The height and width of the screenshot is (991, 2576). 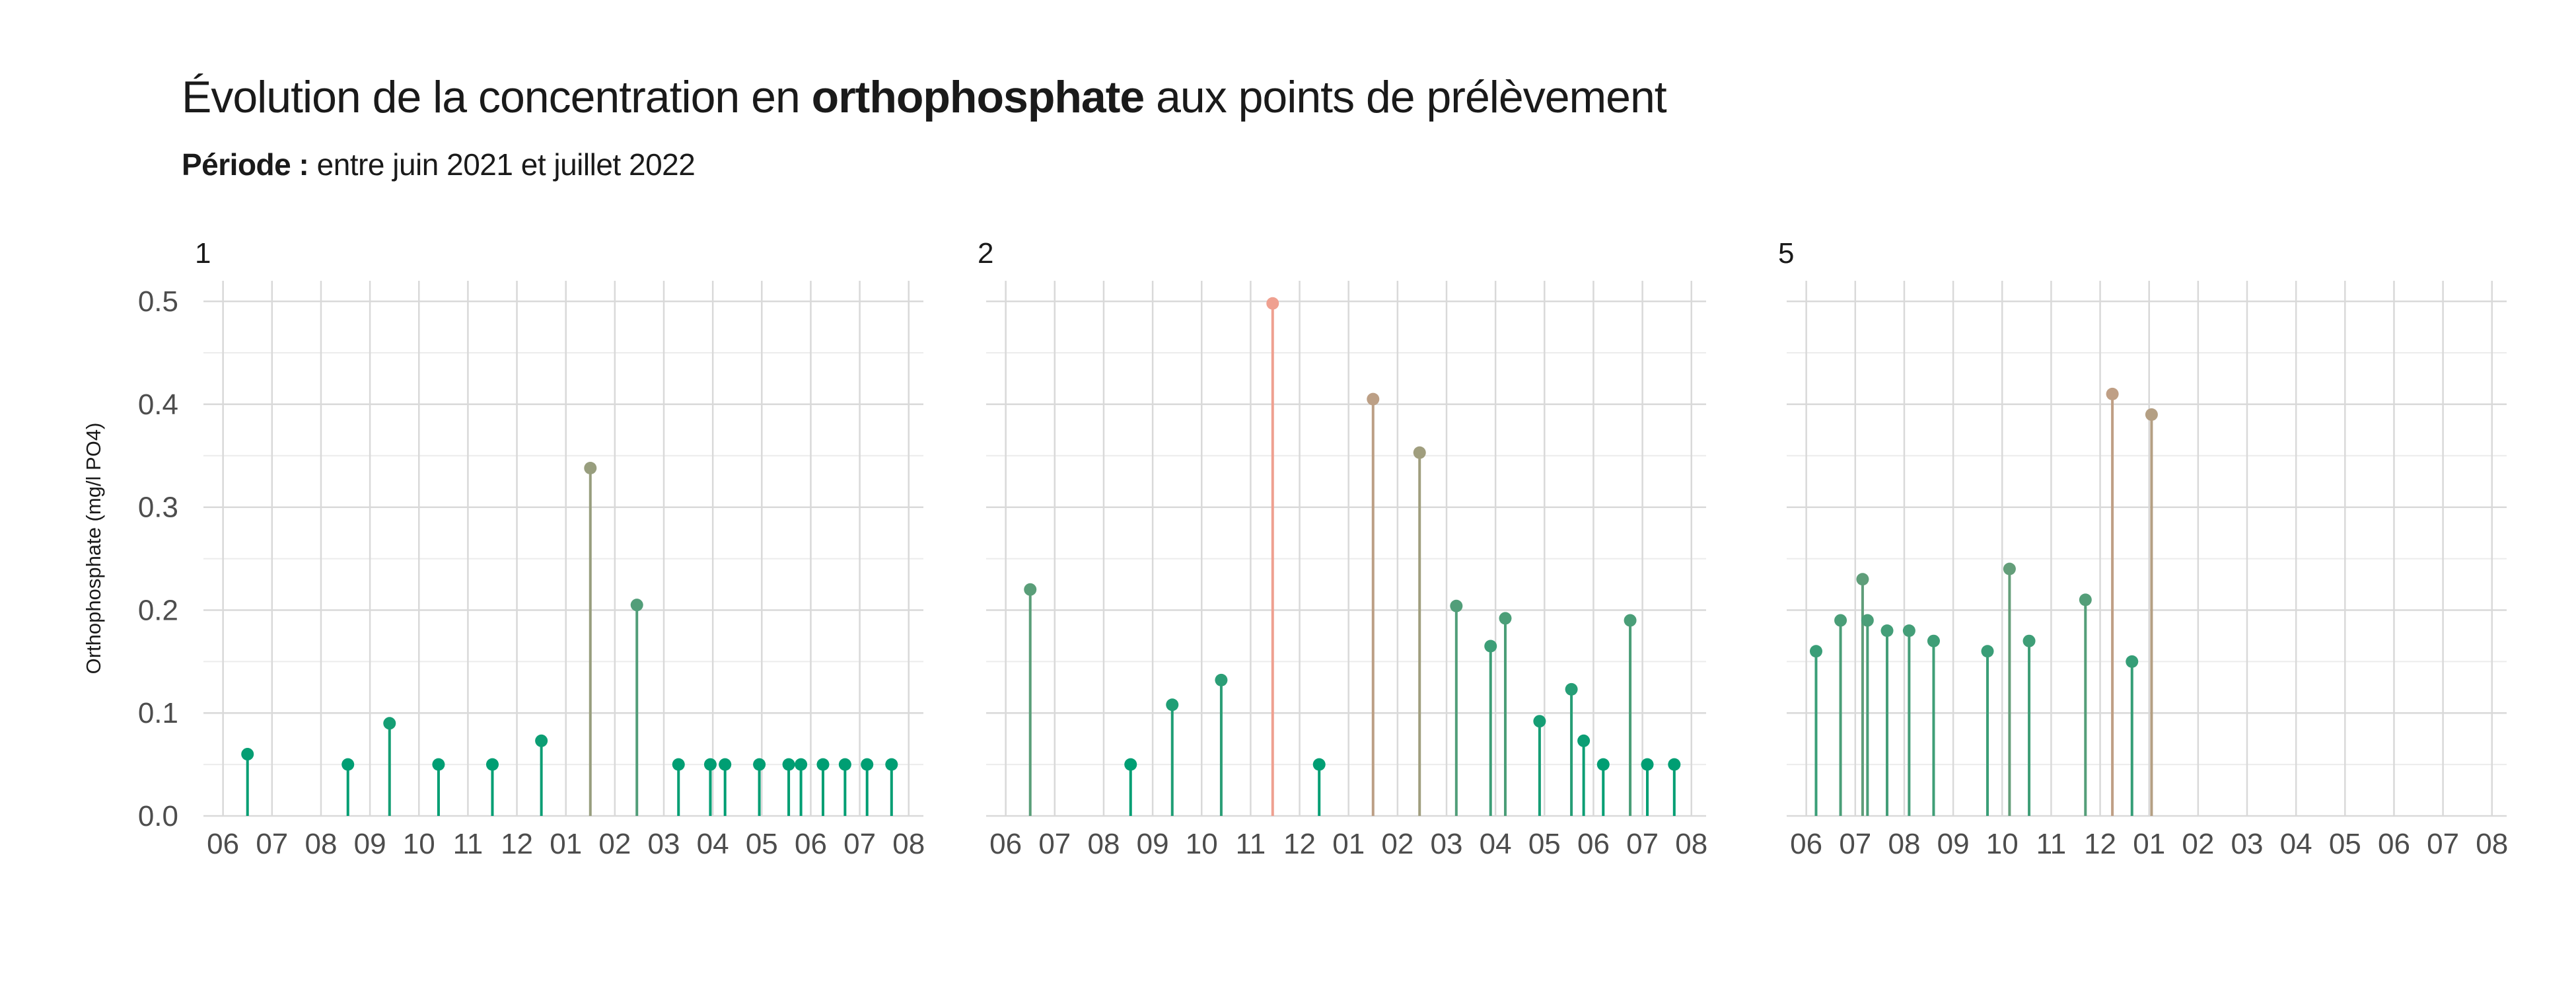 What do you see at coordinates (203, 253) in the screenshot?
I see `facet-label: 1` at bounding box center [203, 253].